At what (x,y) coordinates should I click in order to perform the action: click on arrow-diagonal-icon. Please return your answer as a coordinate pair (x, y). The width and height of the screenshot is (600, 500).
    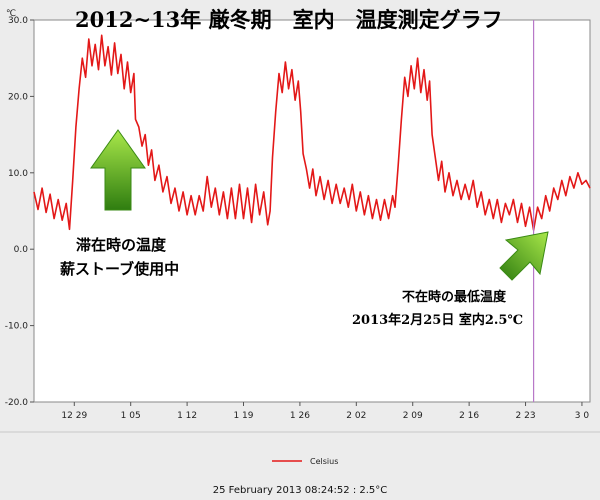
    Looking at the image, I should click on (524, 256).